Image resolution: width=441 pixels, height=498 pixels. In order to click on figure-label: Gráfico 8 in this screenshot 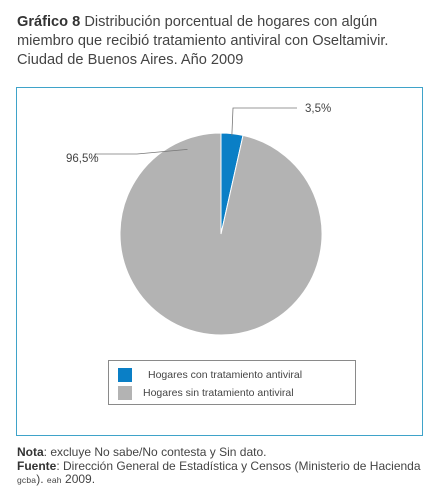, I will do `click(49, 22)`.